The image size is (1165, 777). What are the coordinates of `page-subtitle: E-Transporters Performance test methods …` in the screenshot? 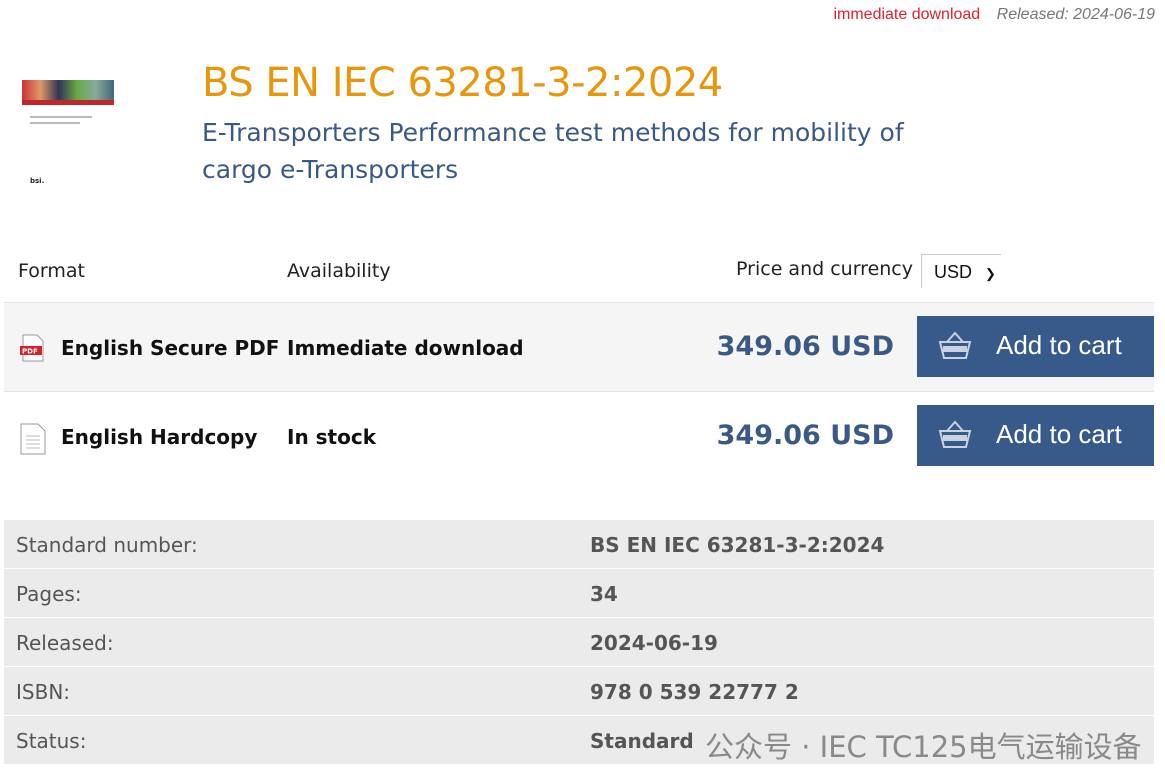 It's located at (553, 151).